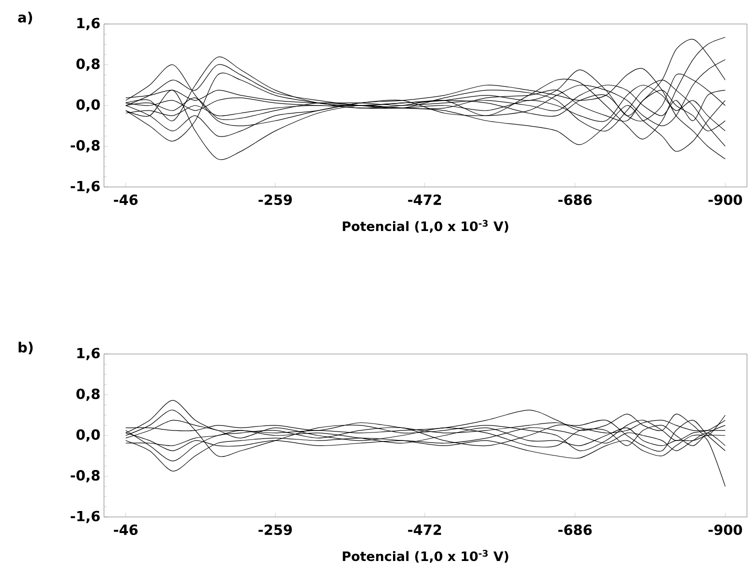 The image size is (753, 587). Describe the element at coordinates (25, 18) in the screenshot. I see `chart-title: a)` at that location.